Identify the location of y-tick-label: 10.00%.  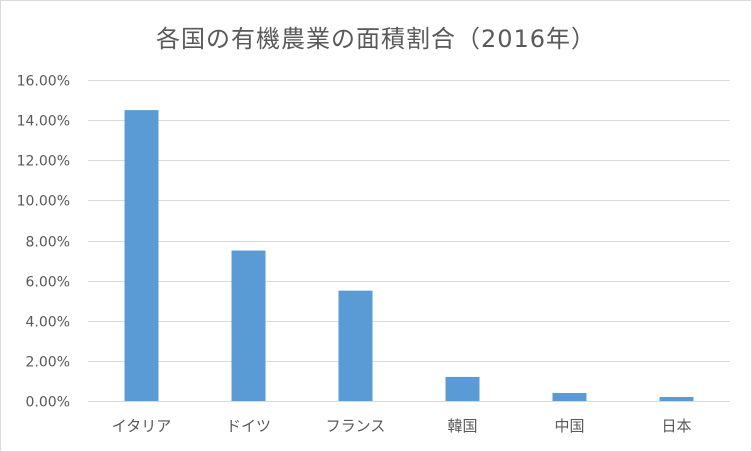
(43, 202).